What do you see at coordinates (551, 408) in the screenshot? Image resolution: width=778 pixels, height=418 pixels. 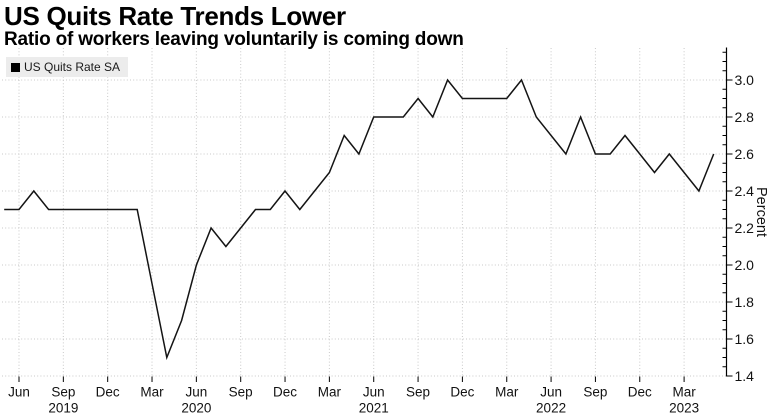 I see `x-axis-year-label: 2022` at bounding box center [551, 408].